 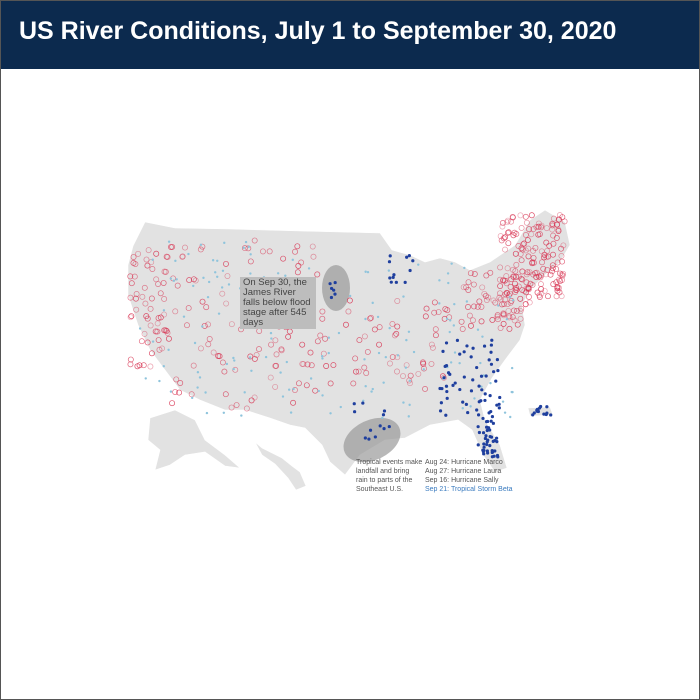 I want to click on tropical-line: landfall and bring, so click(x=383, y=471).